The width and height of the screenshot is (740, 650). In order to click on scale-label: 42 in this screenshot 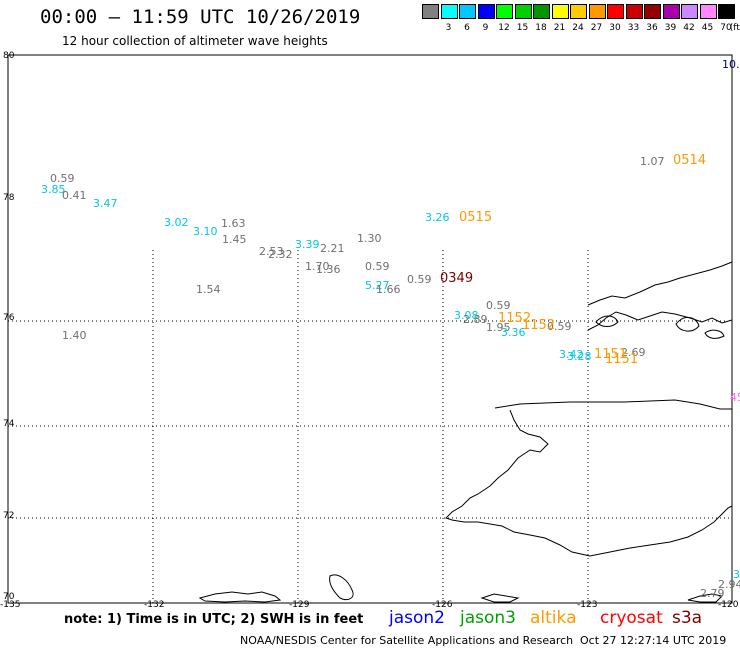, I will do `click(689, 28)`.